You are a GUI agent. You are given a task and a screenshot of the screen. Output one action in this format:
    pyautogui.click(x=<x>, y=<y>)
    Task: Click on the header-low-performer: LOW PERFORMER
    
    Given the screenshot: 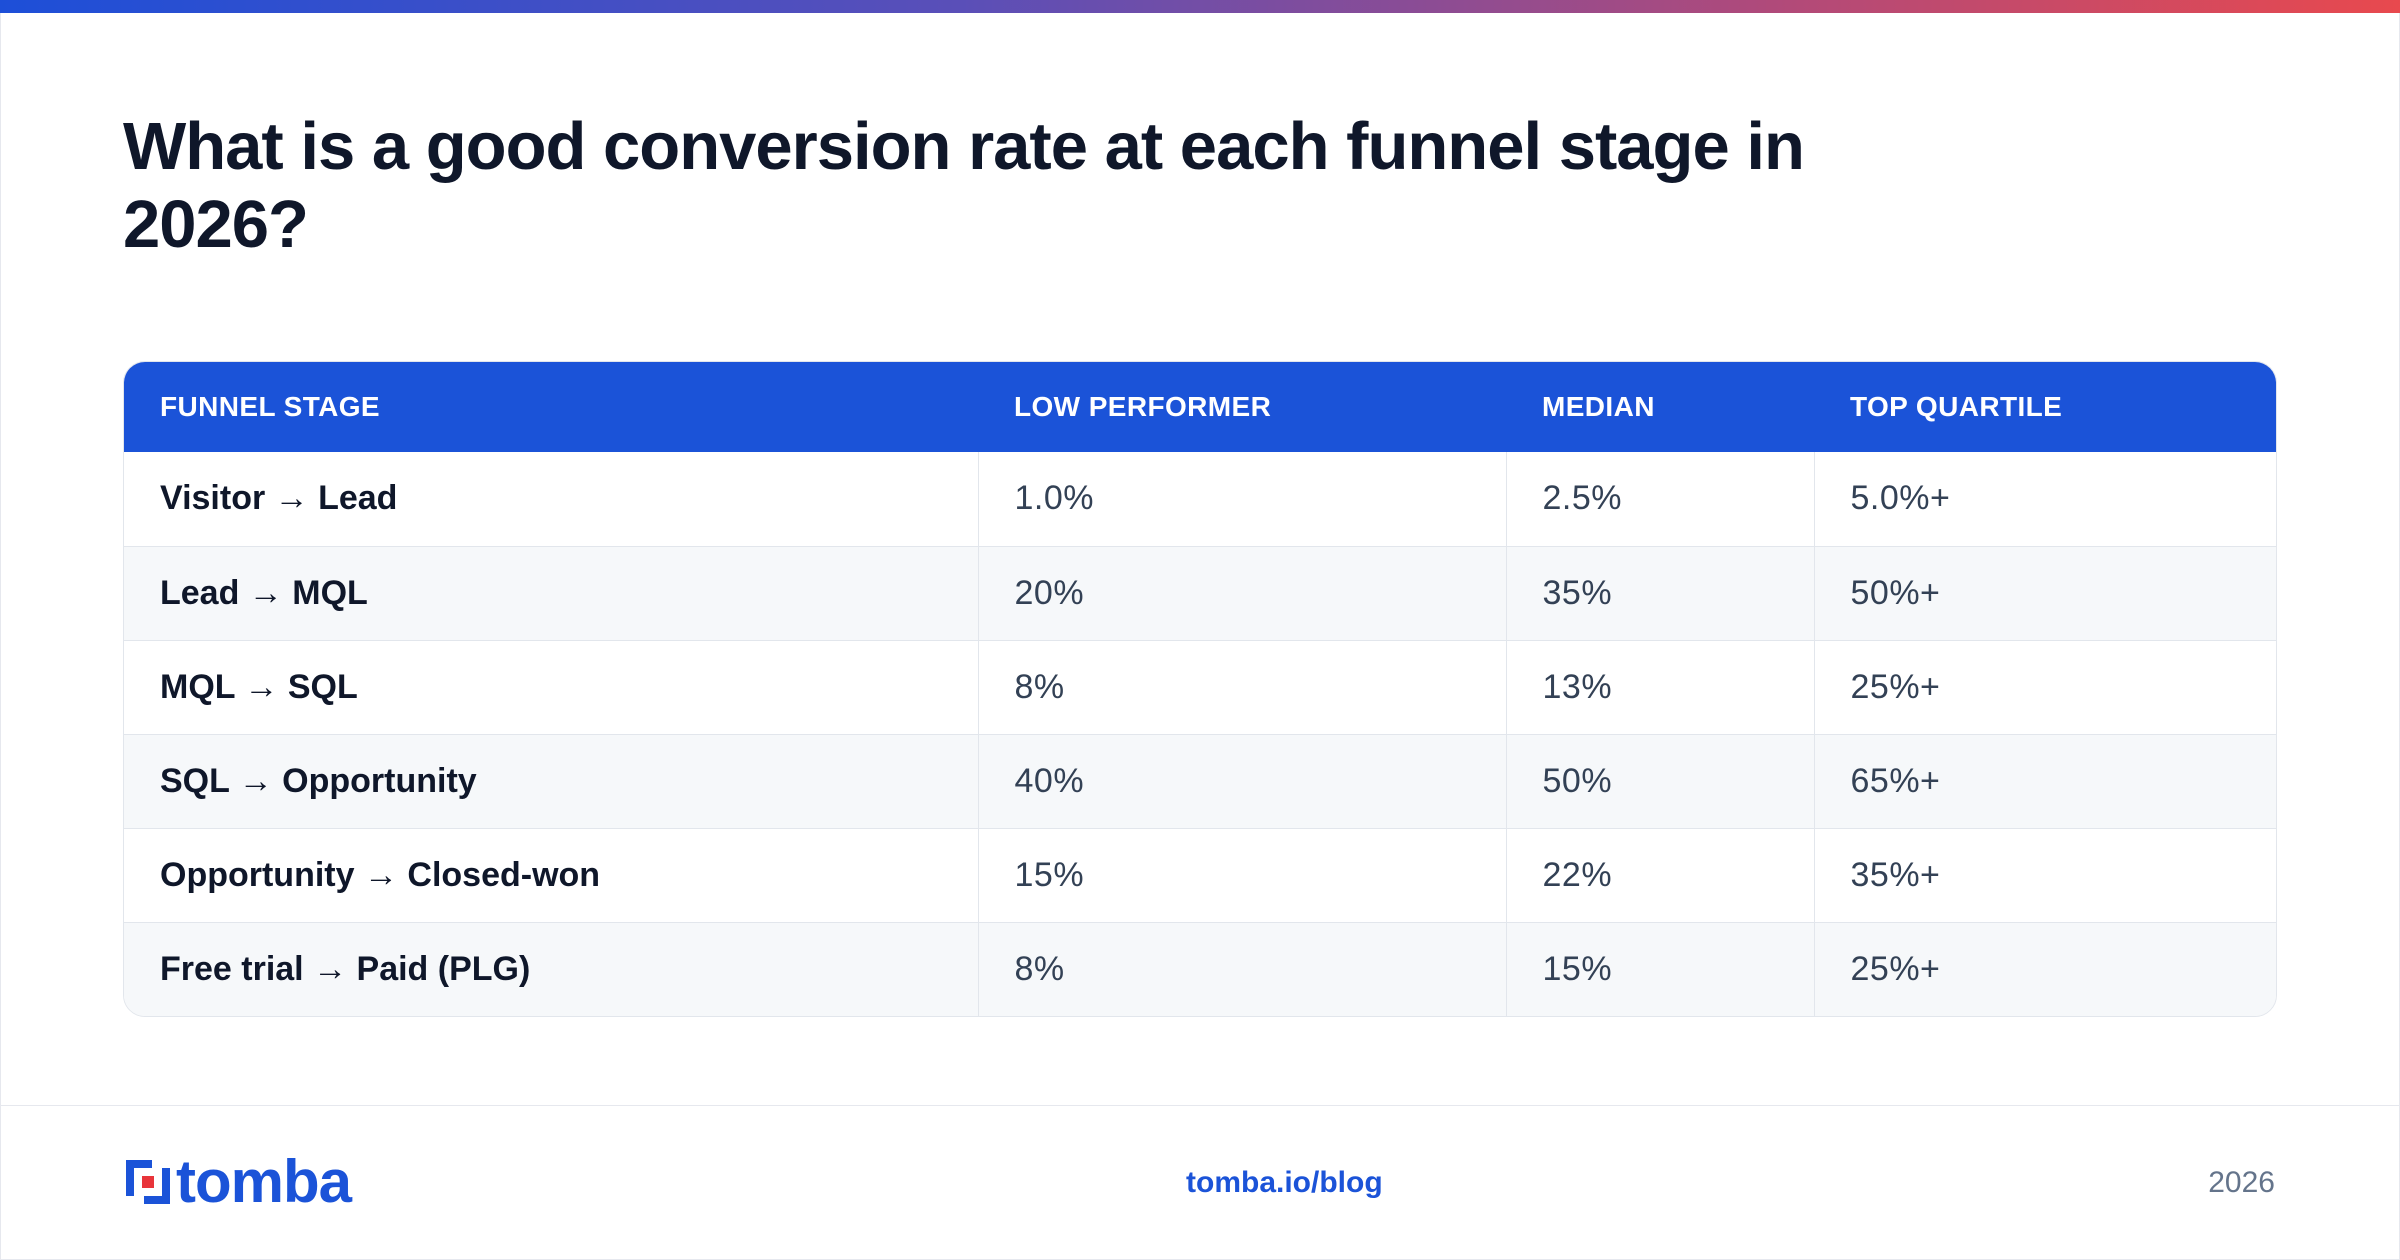 What is the action you would take?
    pyautogui.click(x=1143, y=406)
    